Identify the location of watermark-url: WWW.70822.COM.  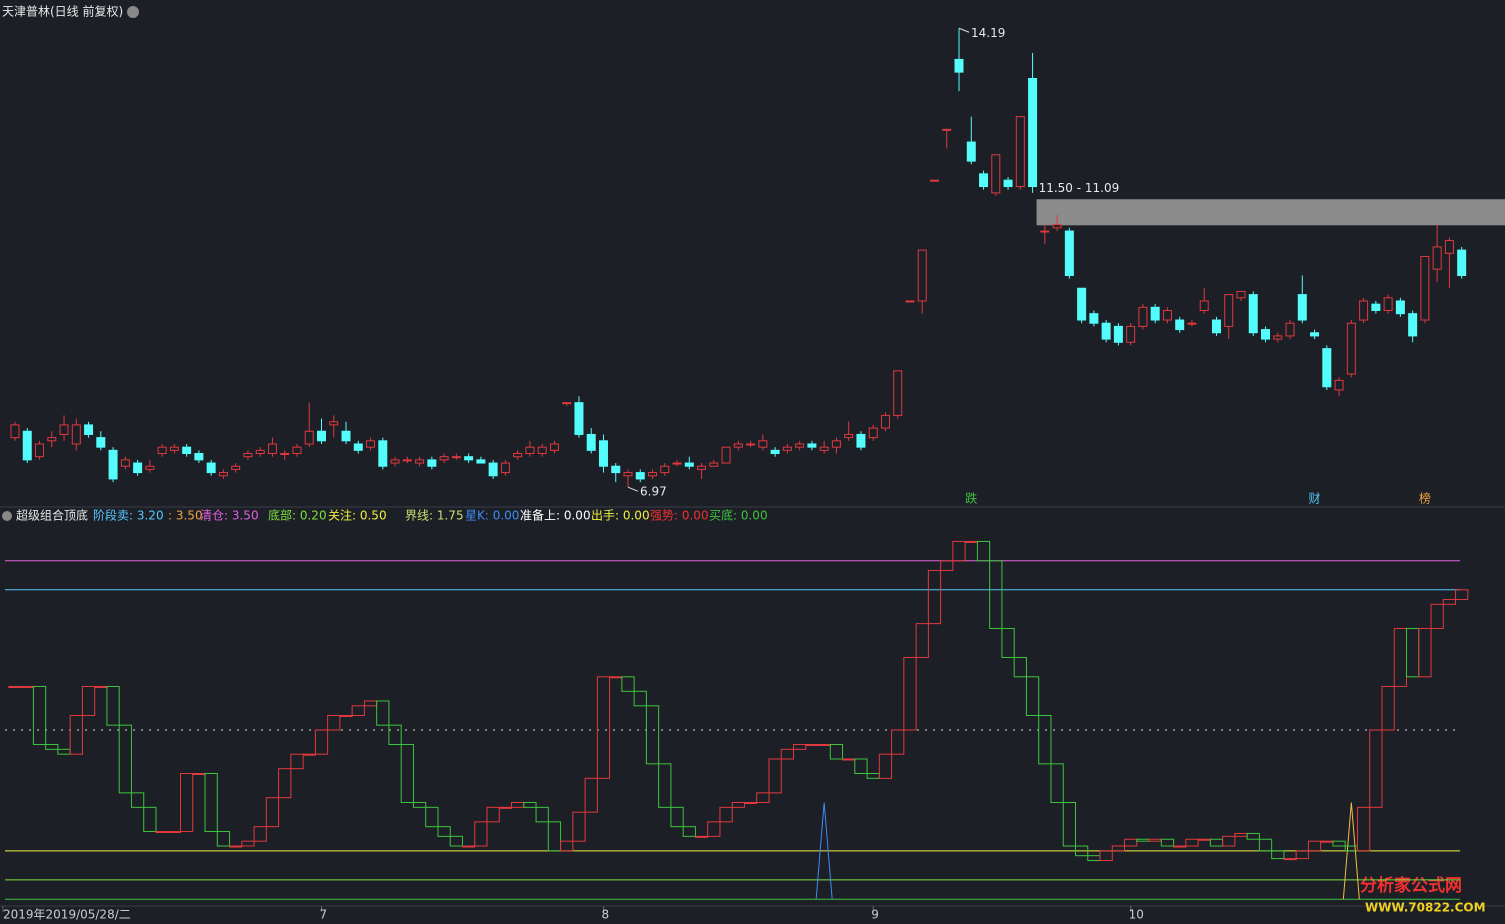
(1425, 908).